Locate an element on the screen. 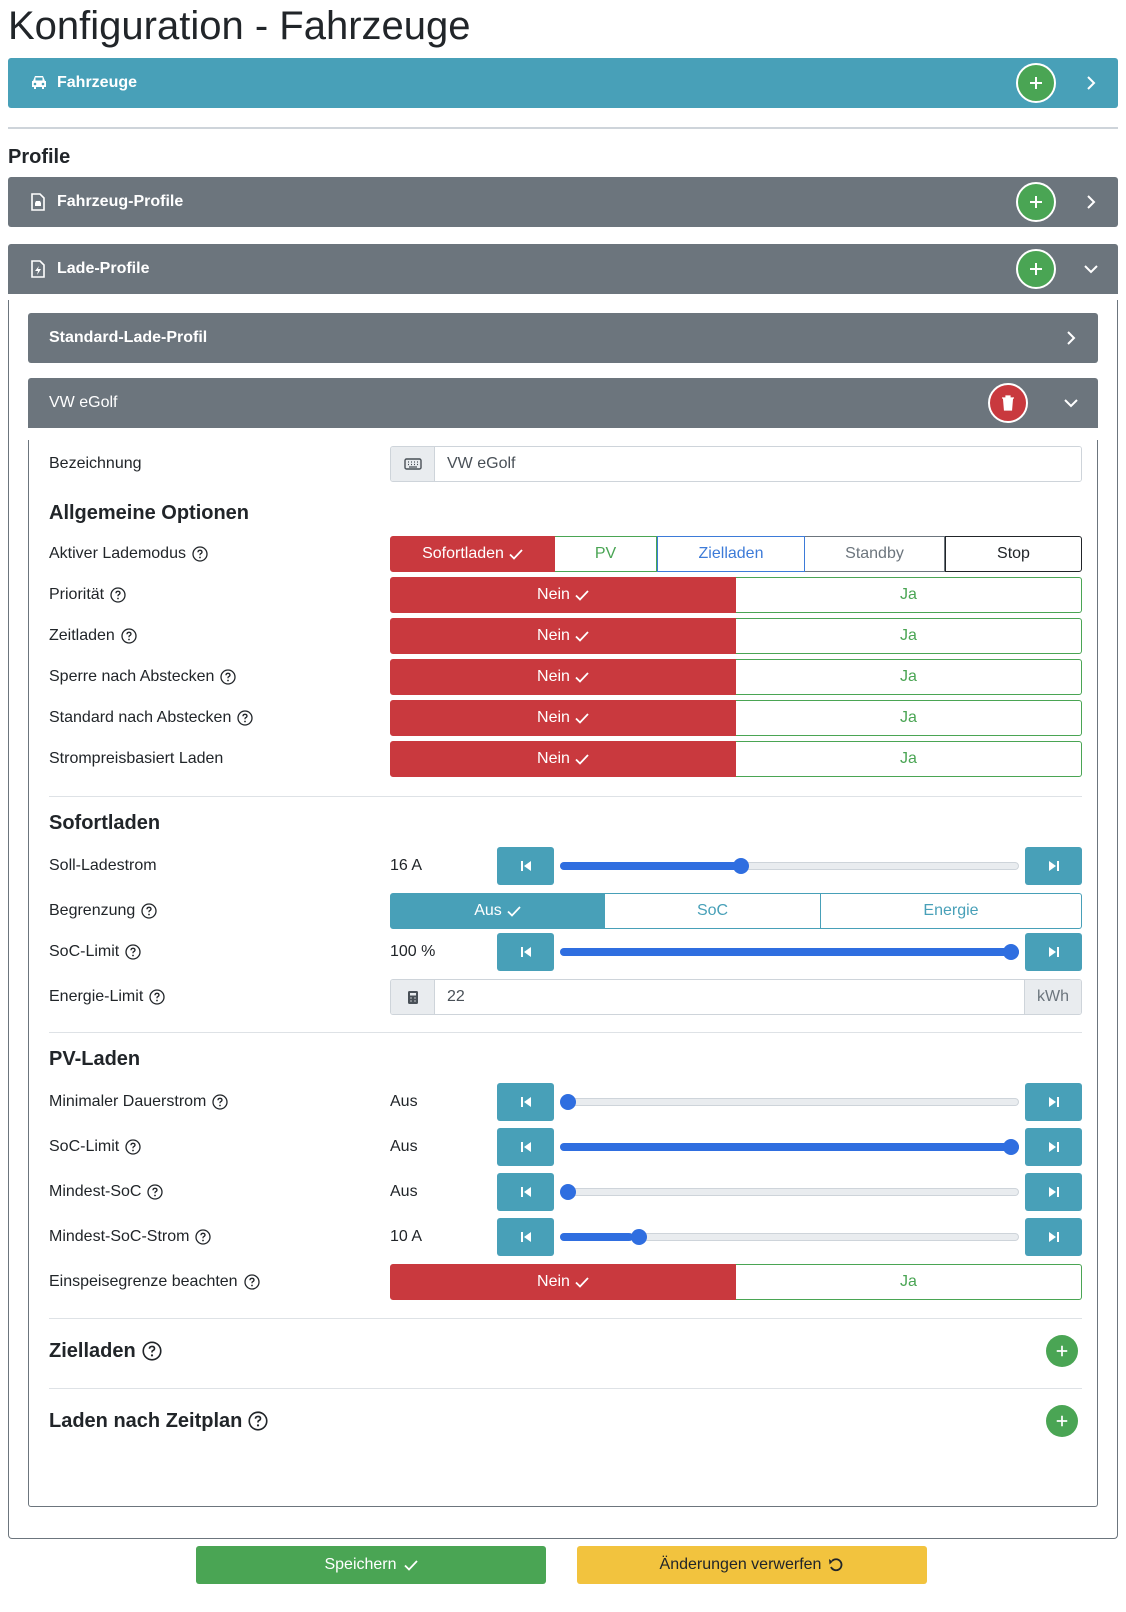 The width and height of the screenshot is (1126, 1612). mindest-soc-strom-slider is located at coordinates (789, 1237).